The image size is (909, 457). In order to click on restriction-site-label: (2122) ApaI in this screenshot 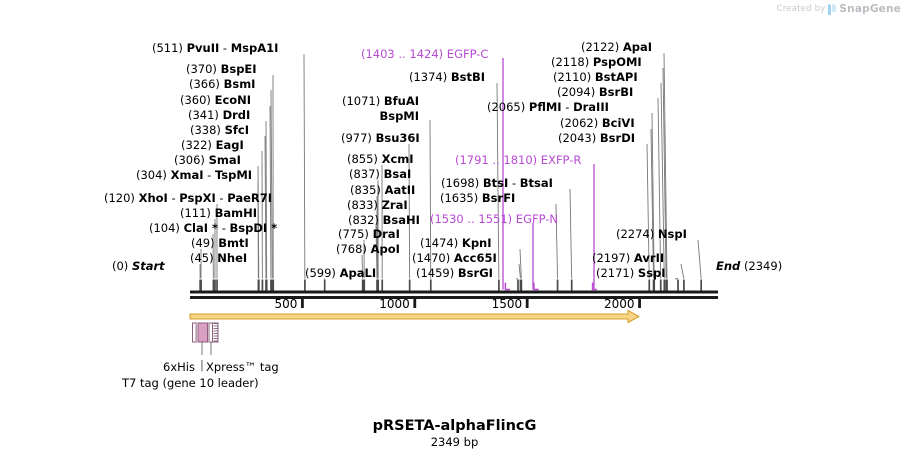, I will do `click(616, 47)`.